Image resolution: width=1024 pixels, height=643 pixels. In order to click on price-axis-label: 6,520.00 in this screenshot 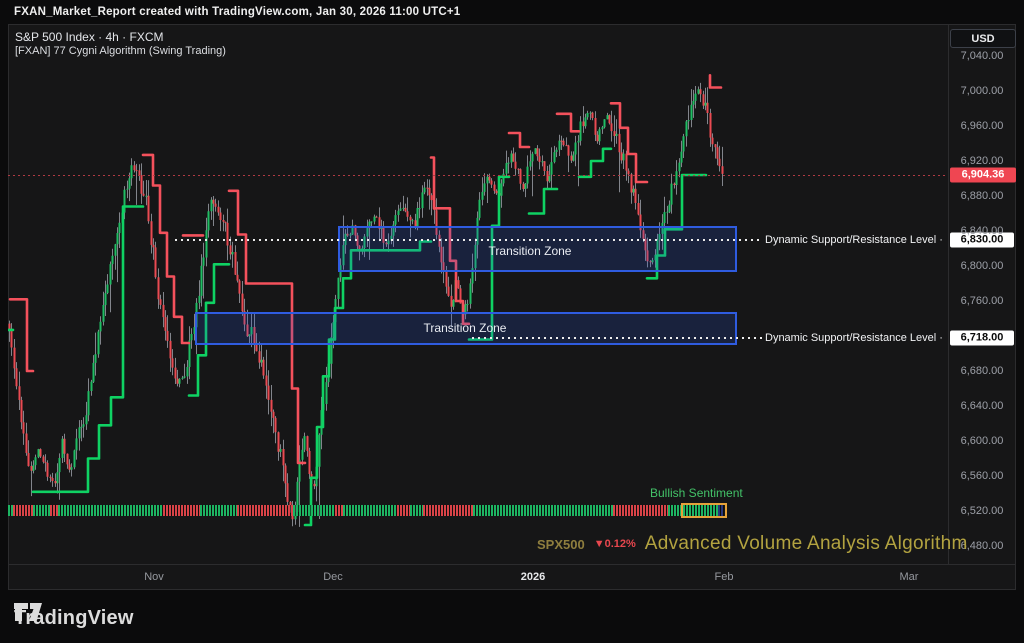, I will do `click(982, 511)`.